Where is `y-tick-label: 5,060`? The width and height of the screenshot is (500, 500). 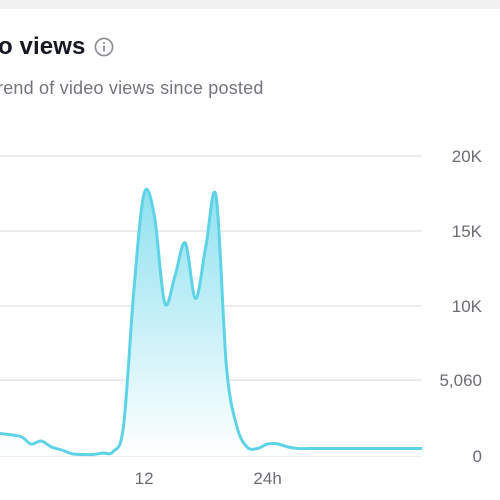
y-tick-label: 5,060 is located at coordinates (460, 380).